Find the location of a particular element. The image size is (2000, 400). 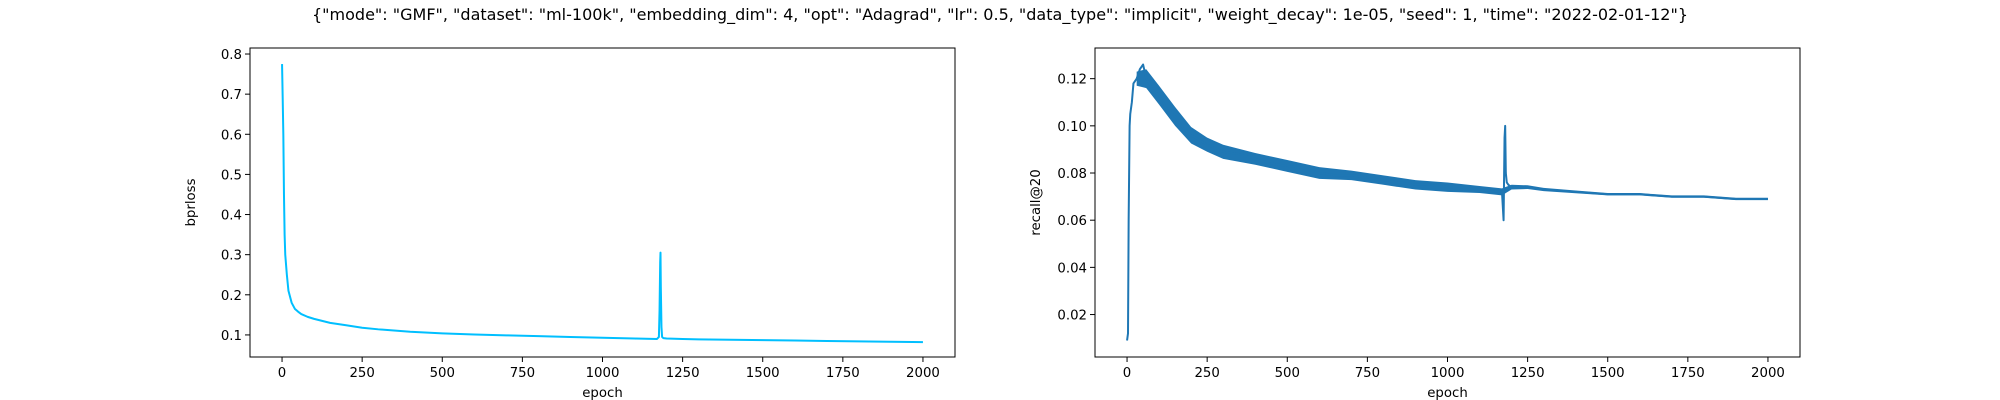

recall-x-tick-label: 750 is located at coordinates (1367, 373).